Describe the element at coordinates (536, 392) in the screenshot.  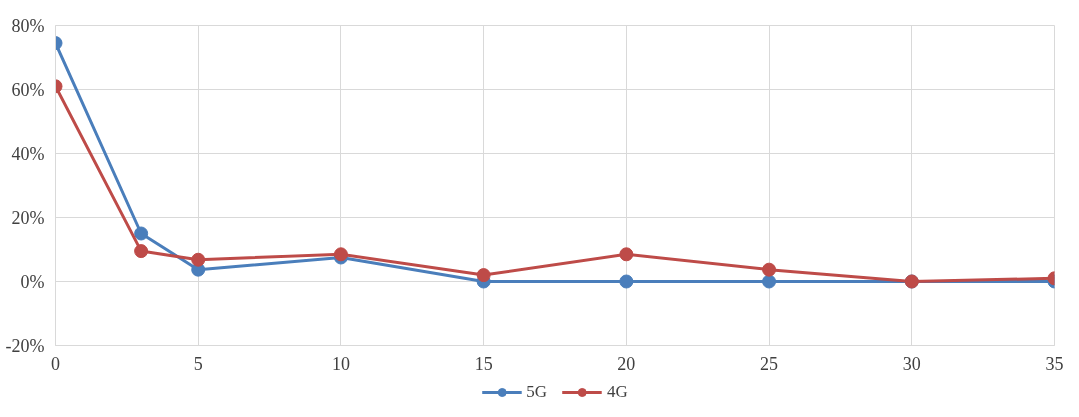
I see `legend-label: 5G` at that location.